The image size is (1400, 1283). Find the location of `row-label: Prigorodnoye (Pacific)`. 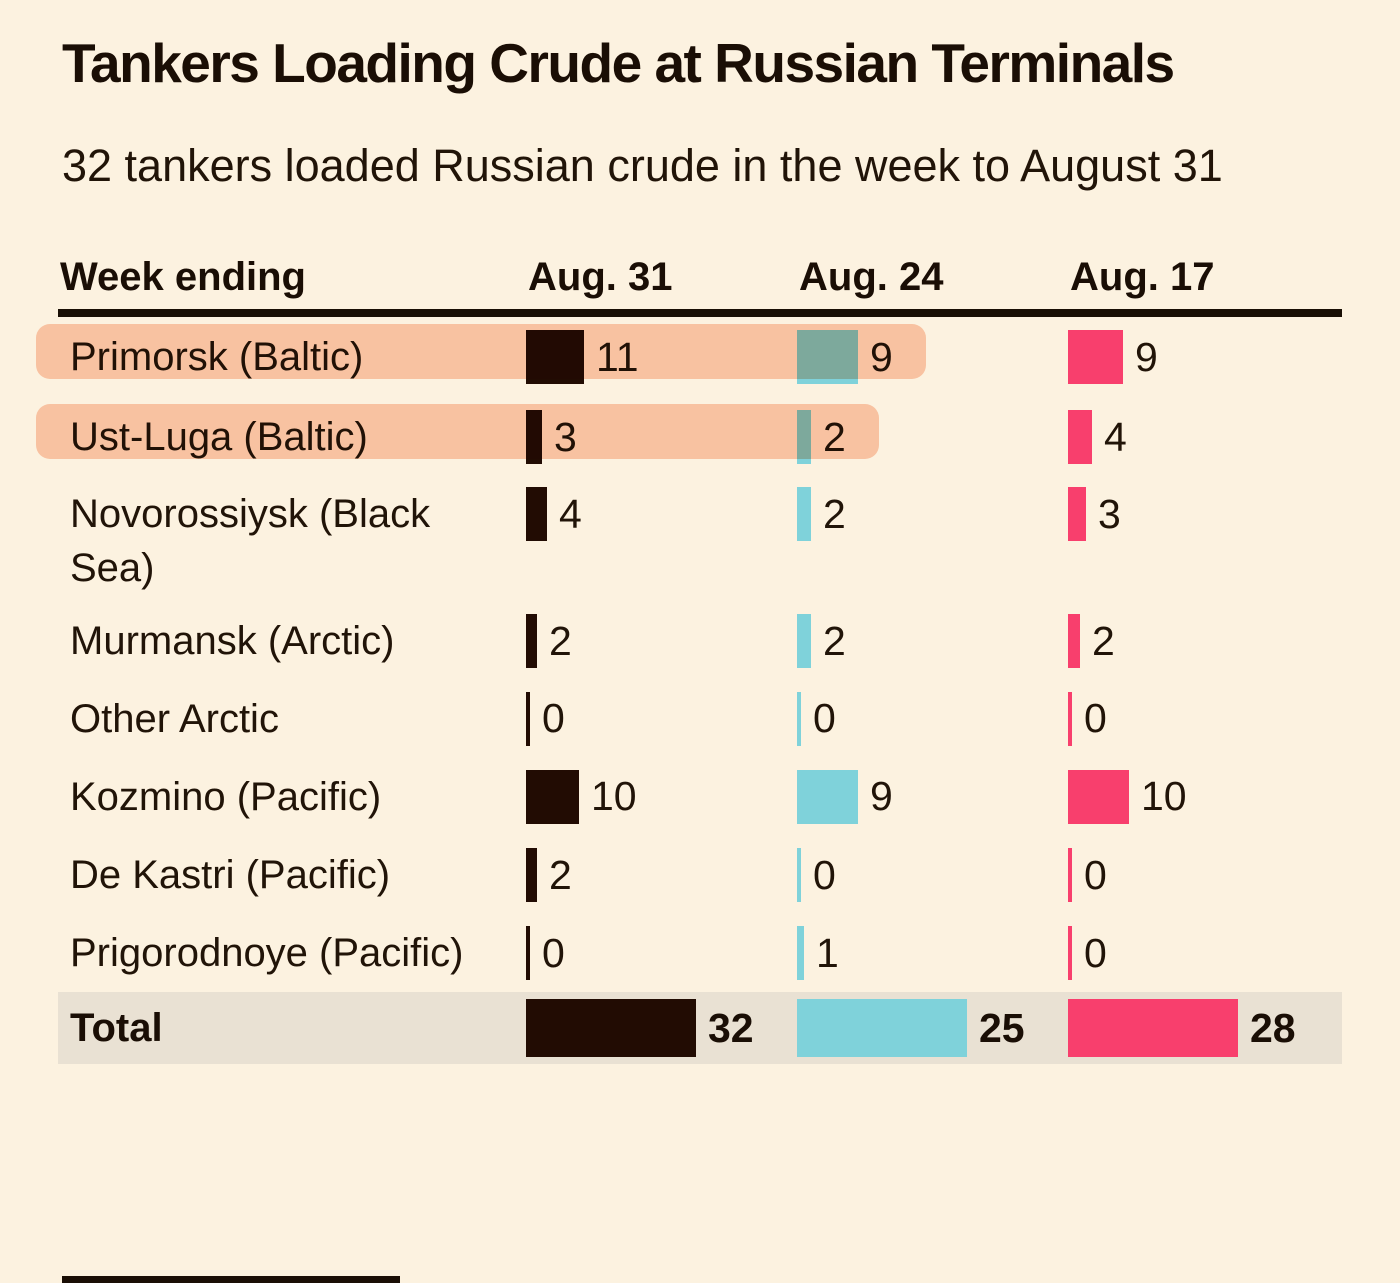

row-label: Prigorodnoye (Pacific) is located at coordinates (267, 953).